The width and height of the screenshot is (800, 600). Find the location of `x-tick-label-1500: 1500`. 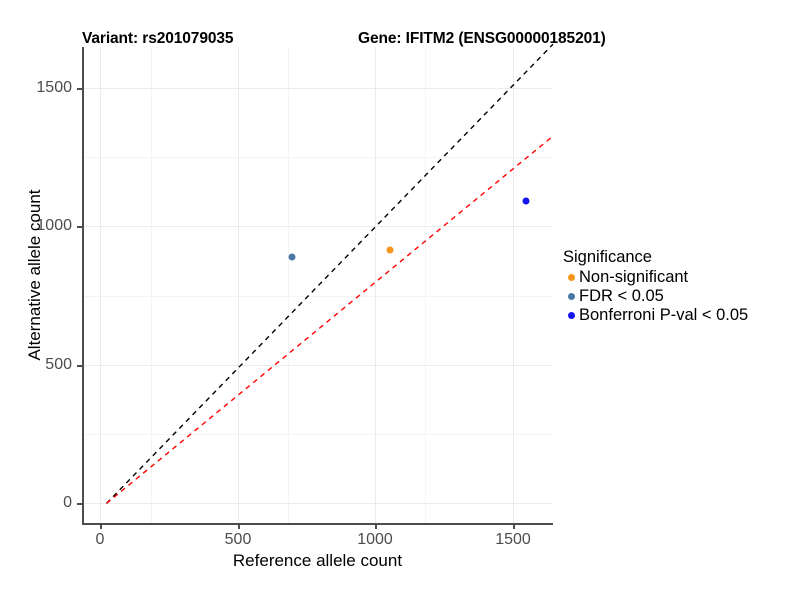

x-tick-label-1500: 1500 is located at coordinates (513, 539).